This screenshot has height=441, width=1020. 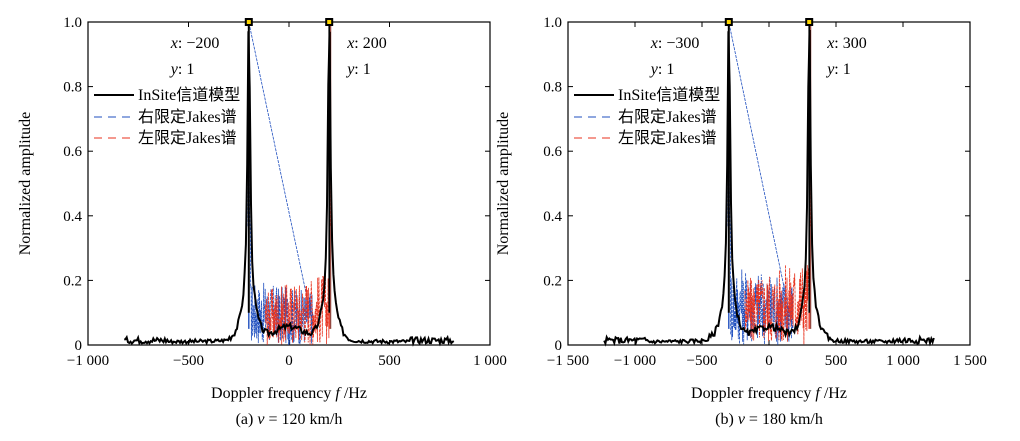 What do you see at coordinates (769, 419) in the screenshot?
I see `panel-caption: (b) v = 180 km/h` at bounding box center [769, 419].